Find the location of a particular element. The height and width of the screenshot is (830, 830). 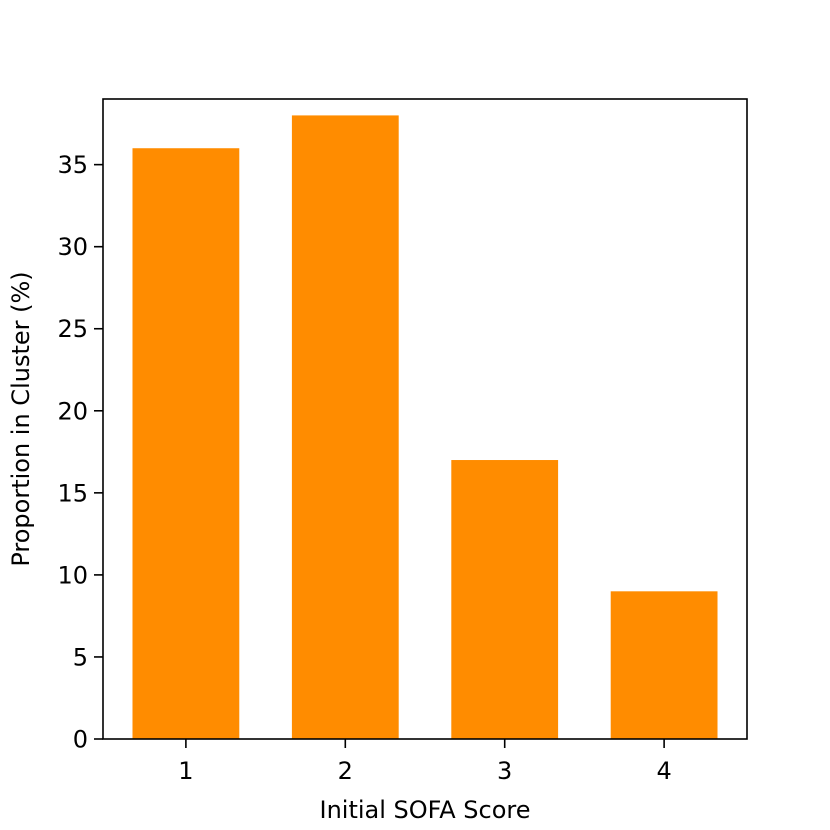

y-tick-label: 0 is located at coordinates (80, 740).